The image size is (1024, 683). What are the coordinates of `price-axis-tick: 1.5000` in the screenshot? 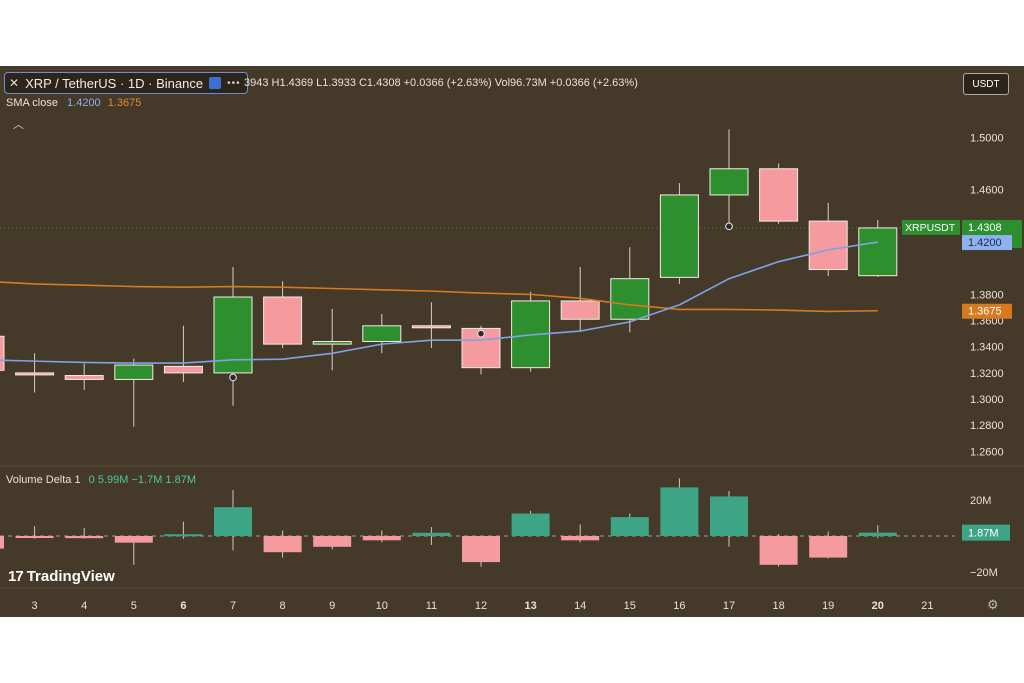 It's located at (987, 138).